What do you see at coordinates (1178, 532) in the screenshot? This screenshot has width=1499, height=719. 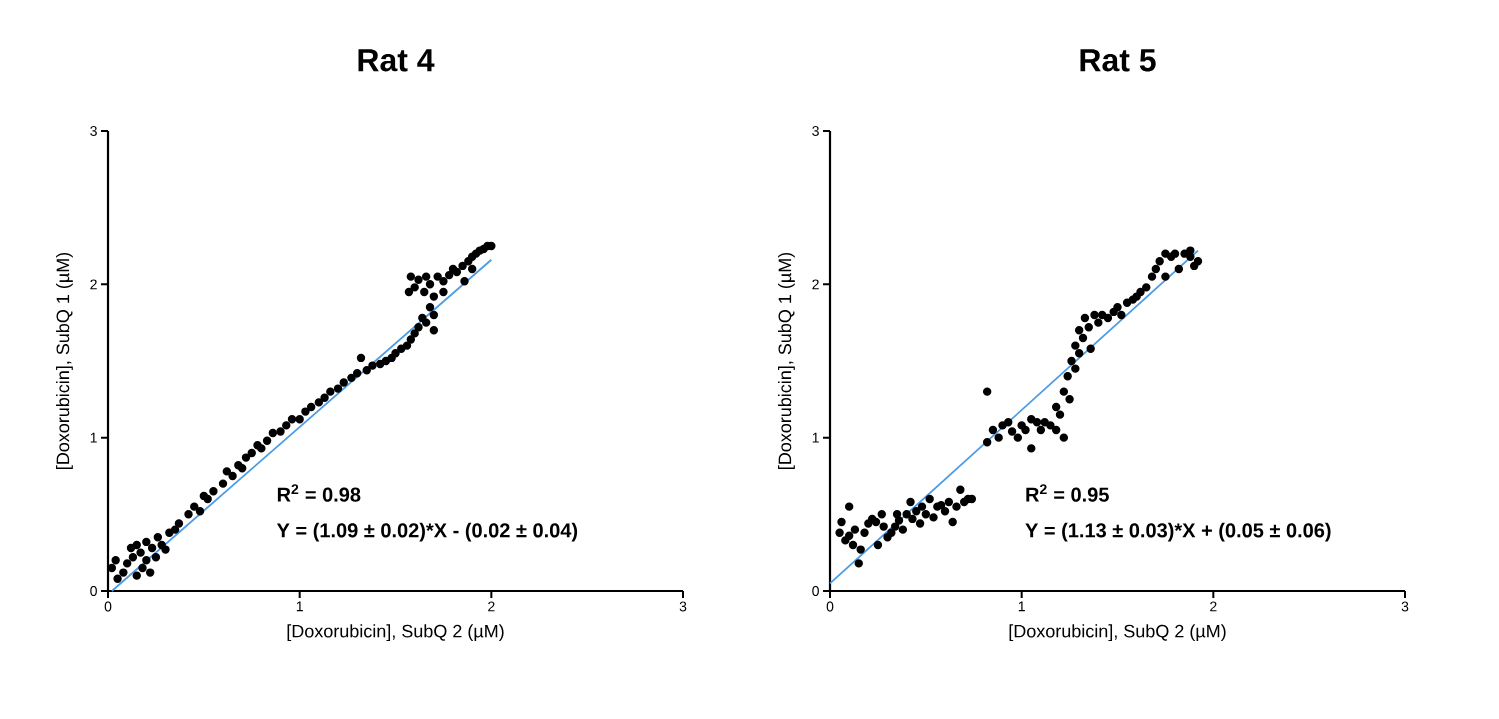 I see `annotation: Y = (1.13 ± 0.03)*X + (0.05 ± 0.06)` at bounding box center [1178, 532].